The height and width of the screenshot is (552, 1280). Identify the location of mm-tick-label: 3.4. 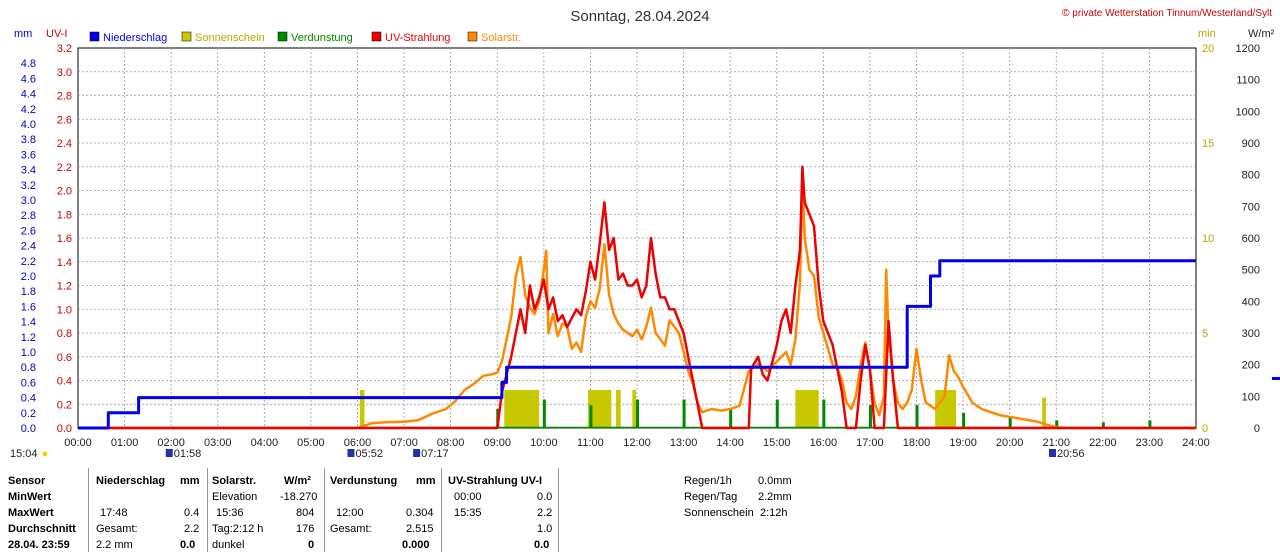
(28, 171).